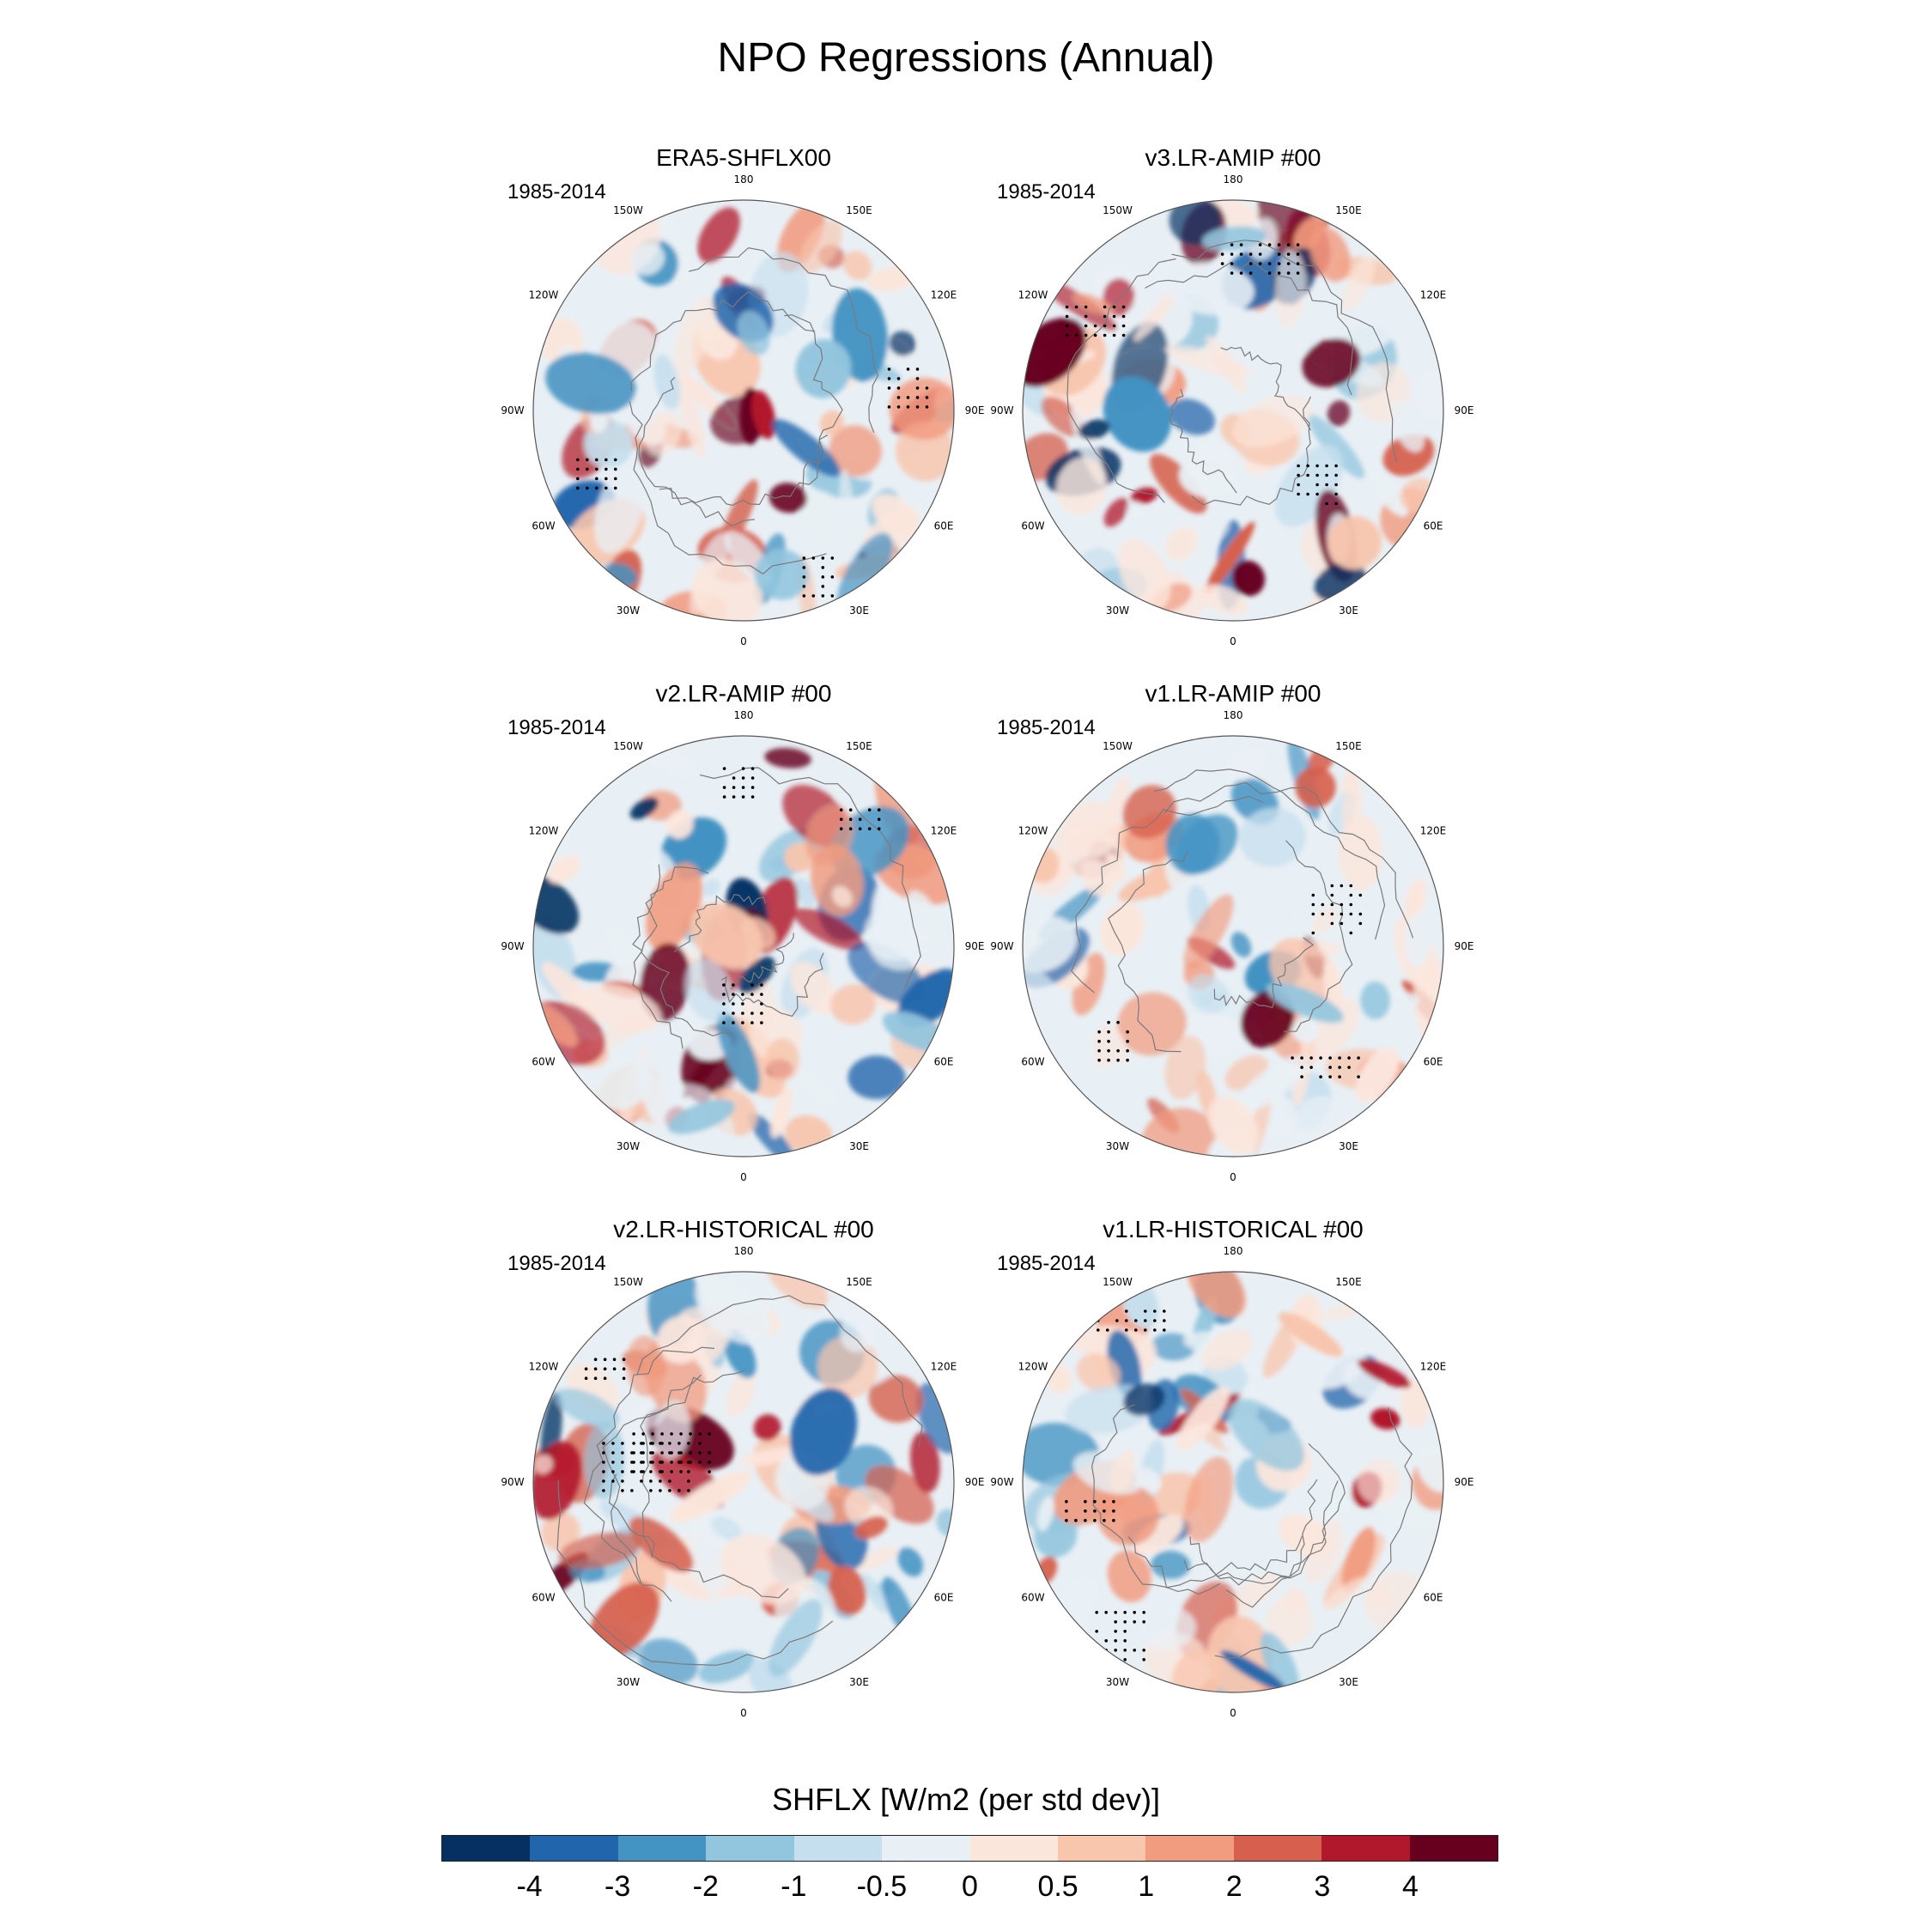 The image size is (1932, 1932). I want to click on coastlines, so click(754, 410).